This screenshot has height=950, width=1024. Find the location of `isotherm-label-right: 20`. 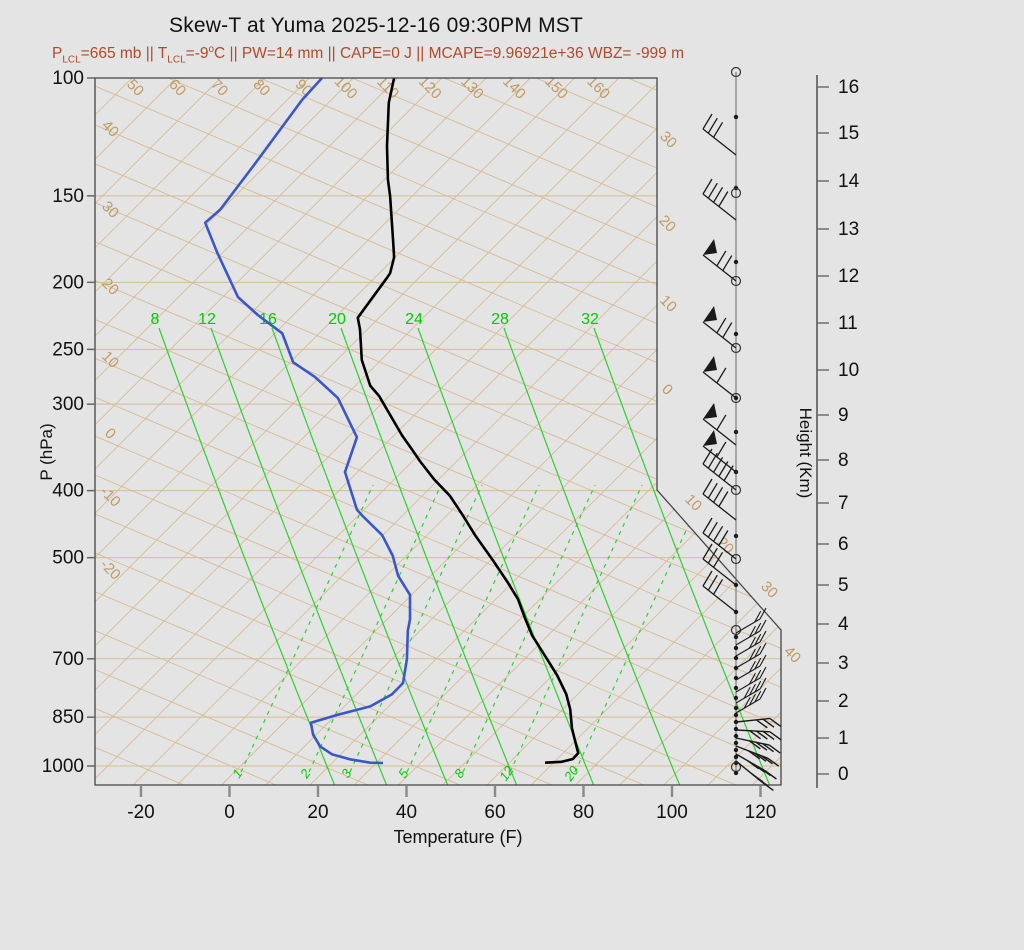

isotherm-label-right: 20 is located at coordinates (667, 224).